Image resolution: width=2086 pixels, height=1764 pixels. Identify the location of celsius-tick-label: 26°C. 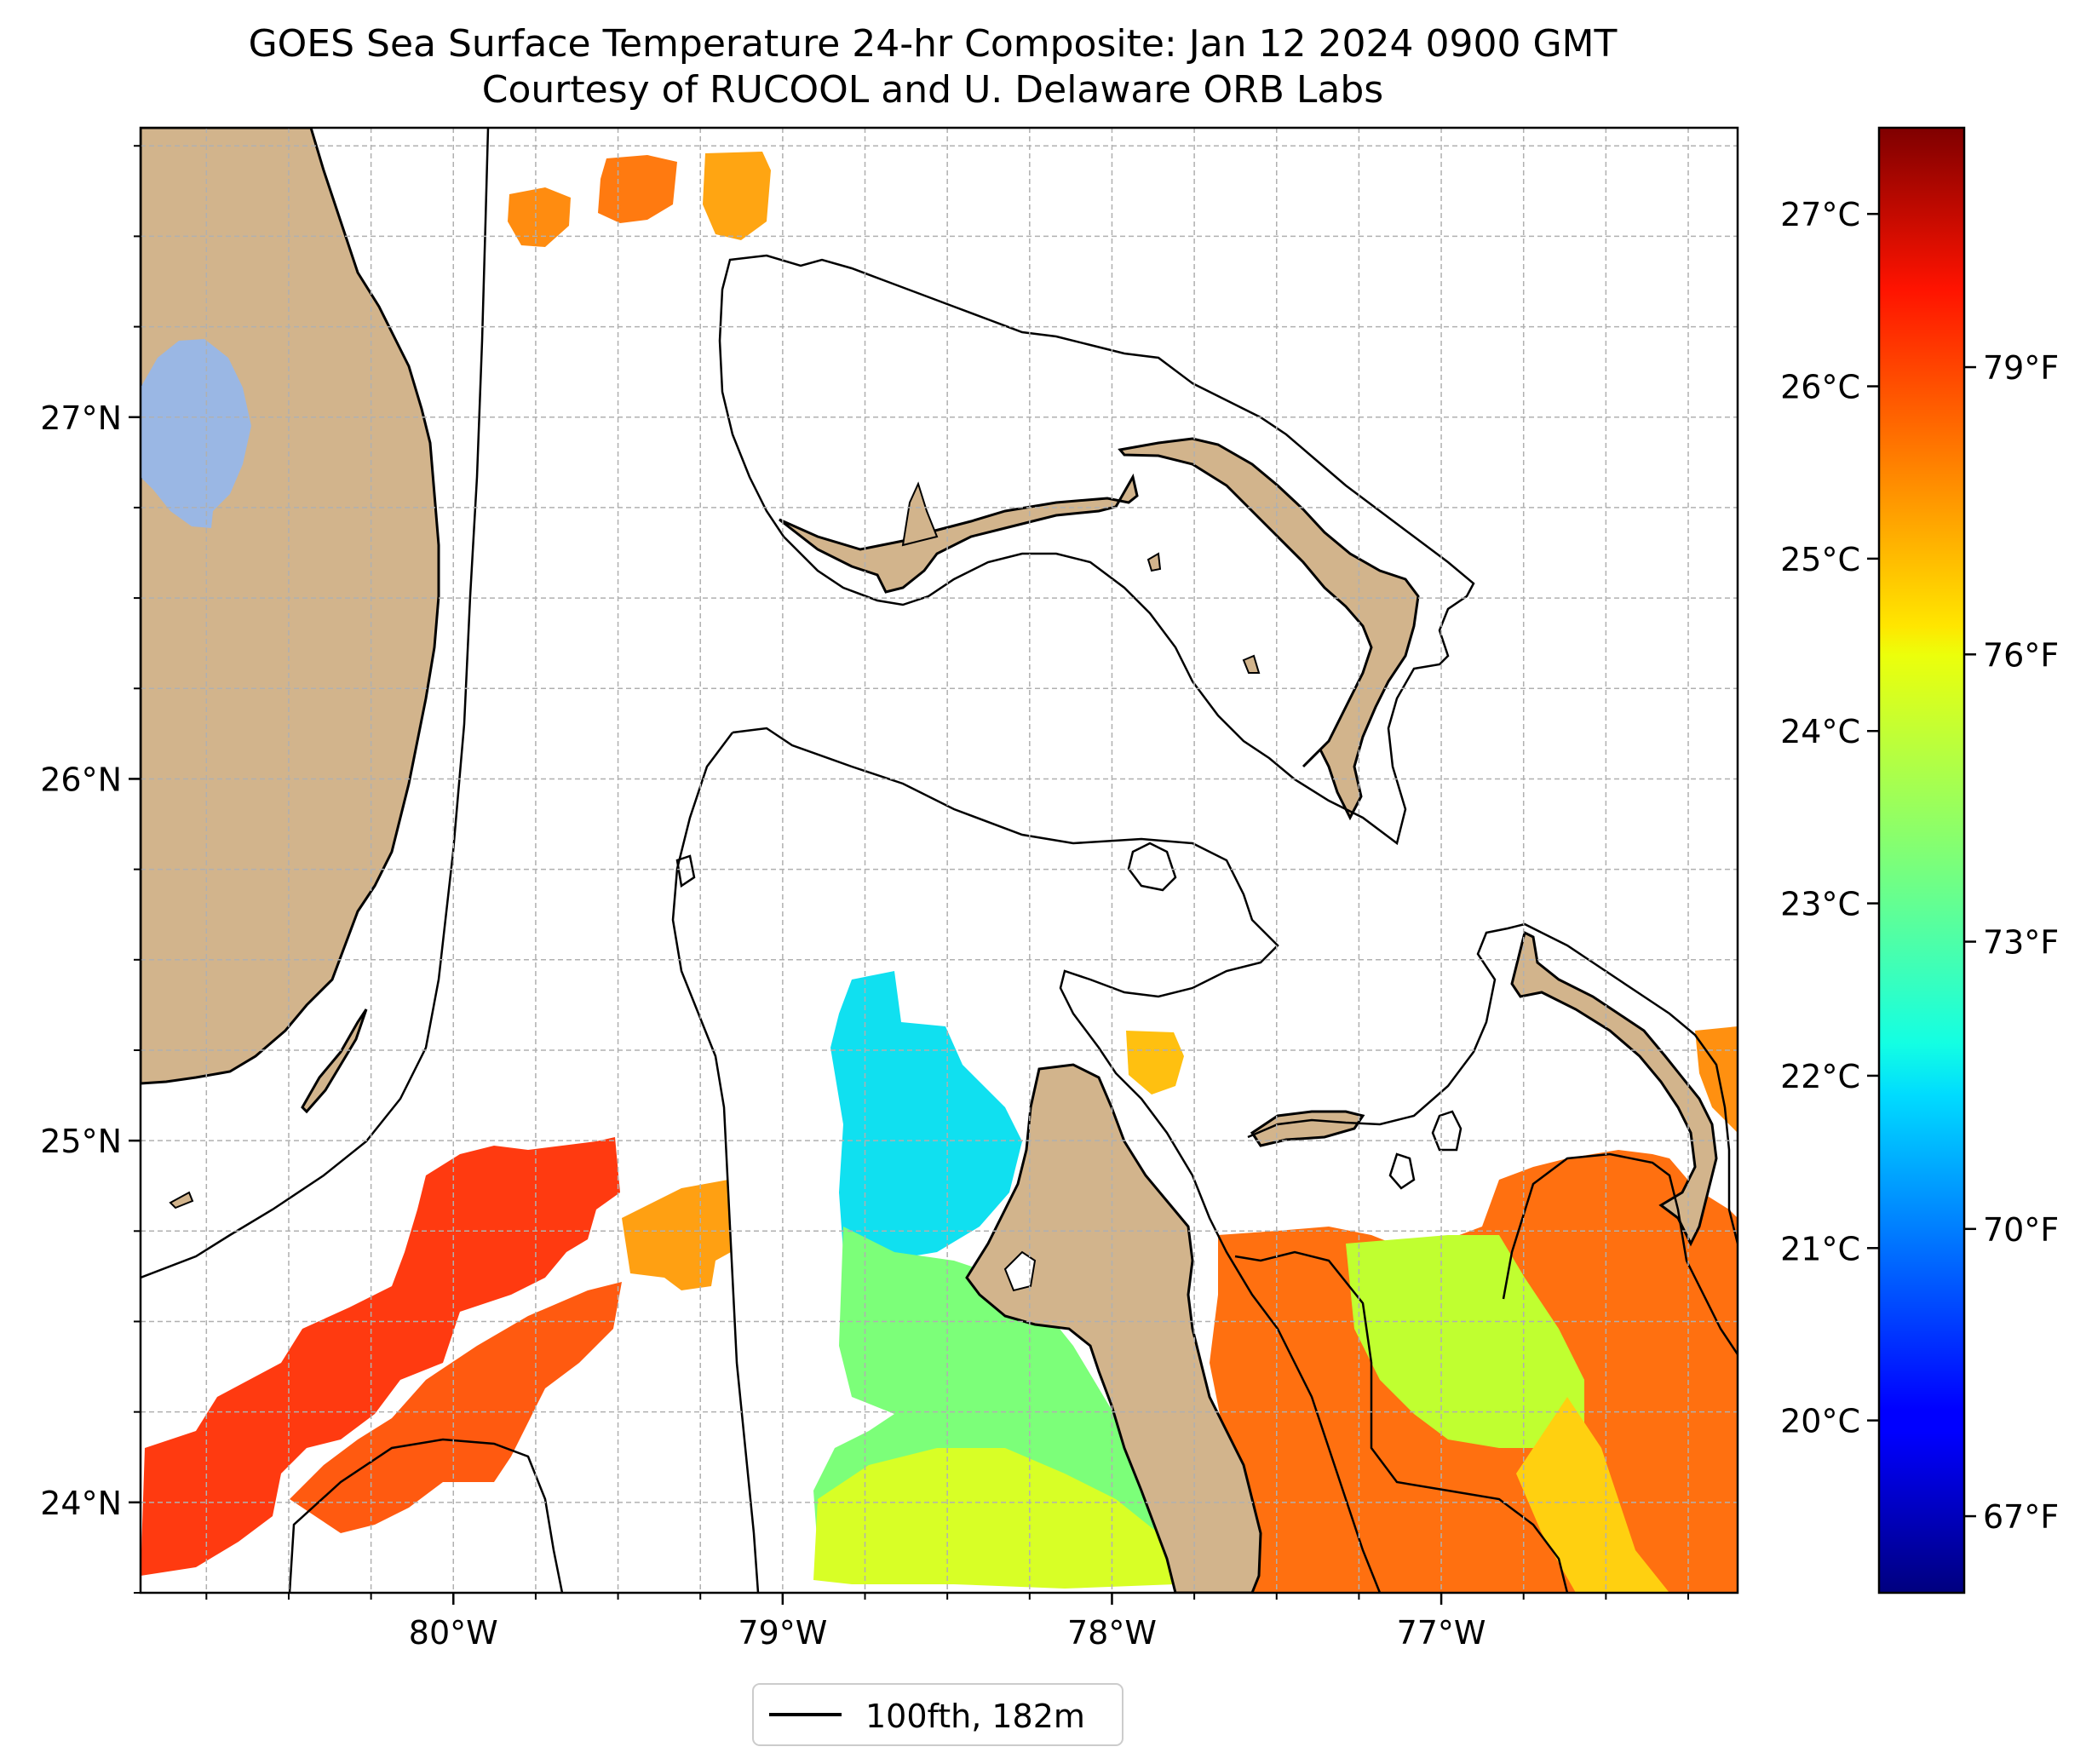
(1820, 387).